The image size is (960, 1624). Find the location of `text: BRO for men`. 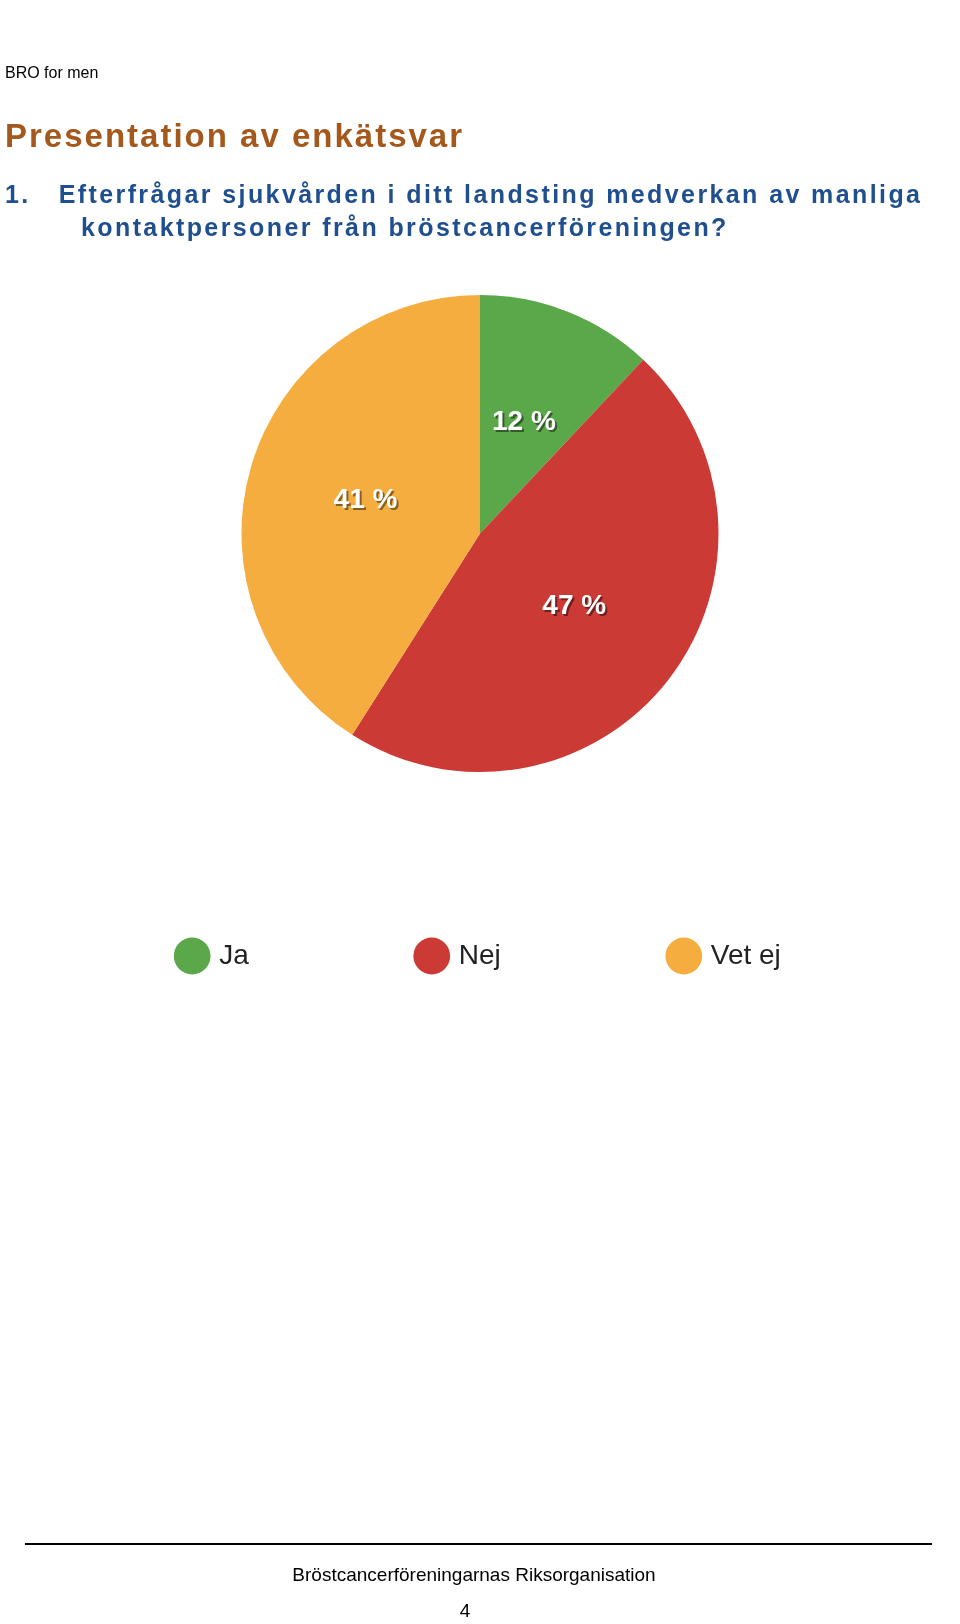

text: BRO for men is located at coordinates (52, 73).